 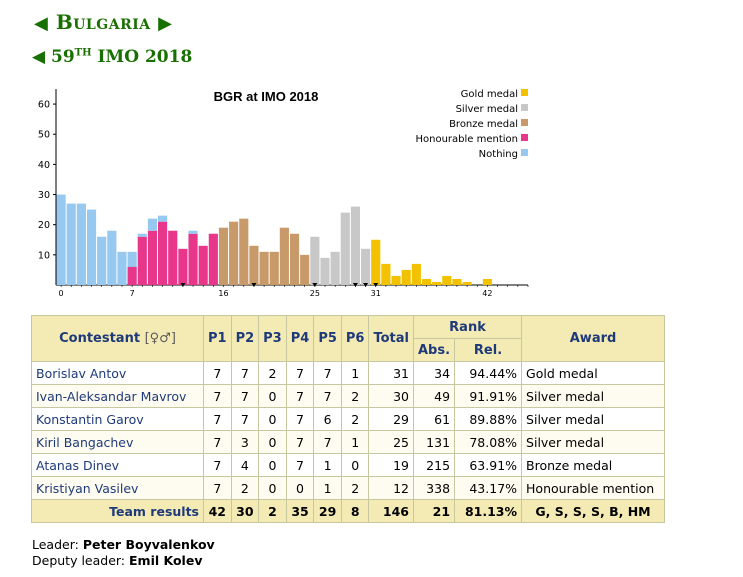 I want to click on x-tick-label: 42, so click(x=487, y=293).